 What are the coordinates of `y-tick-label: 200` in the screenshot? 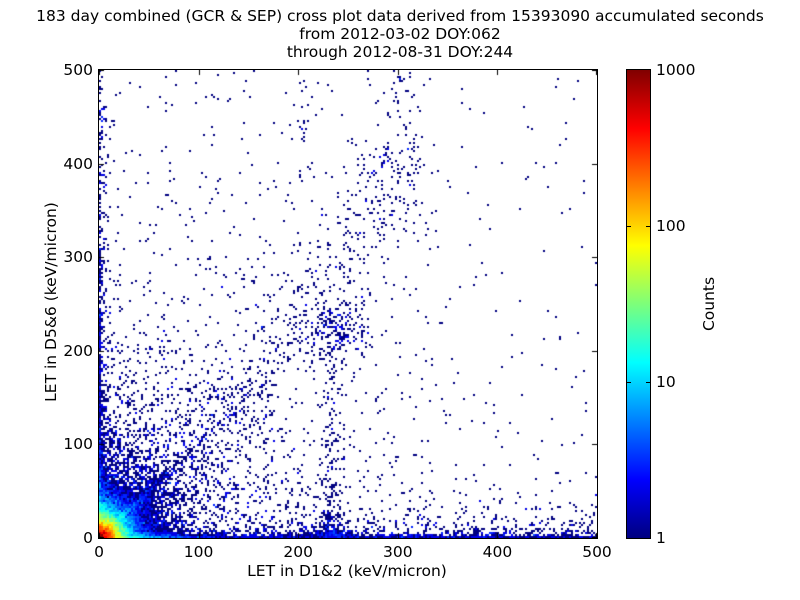 It's located at (78, 350).